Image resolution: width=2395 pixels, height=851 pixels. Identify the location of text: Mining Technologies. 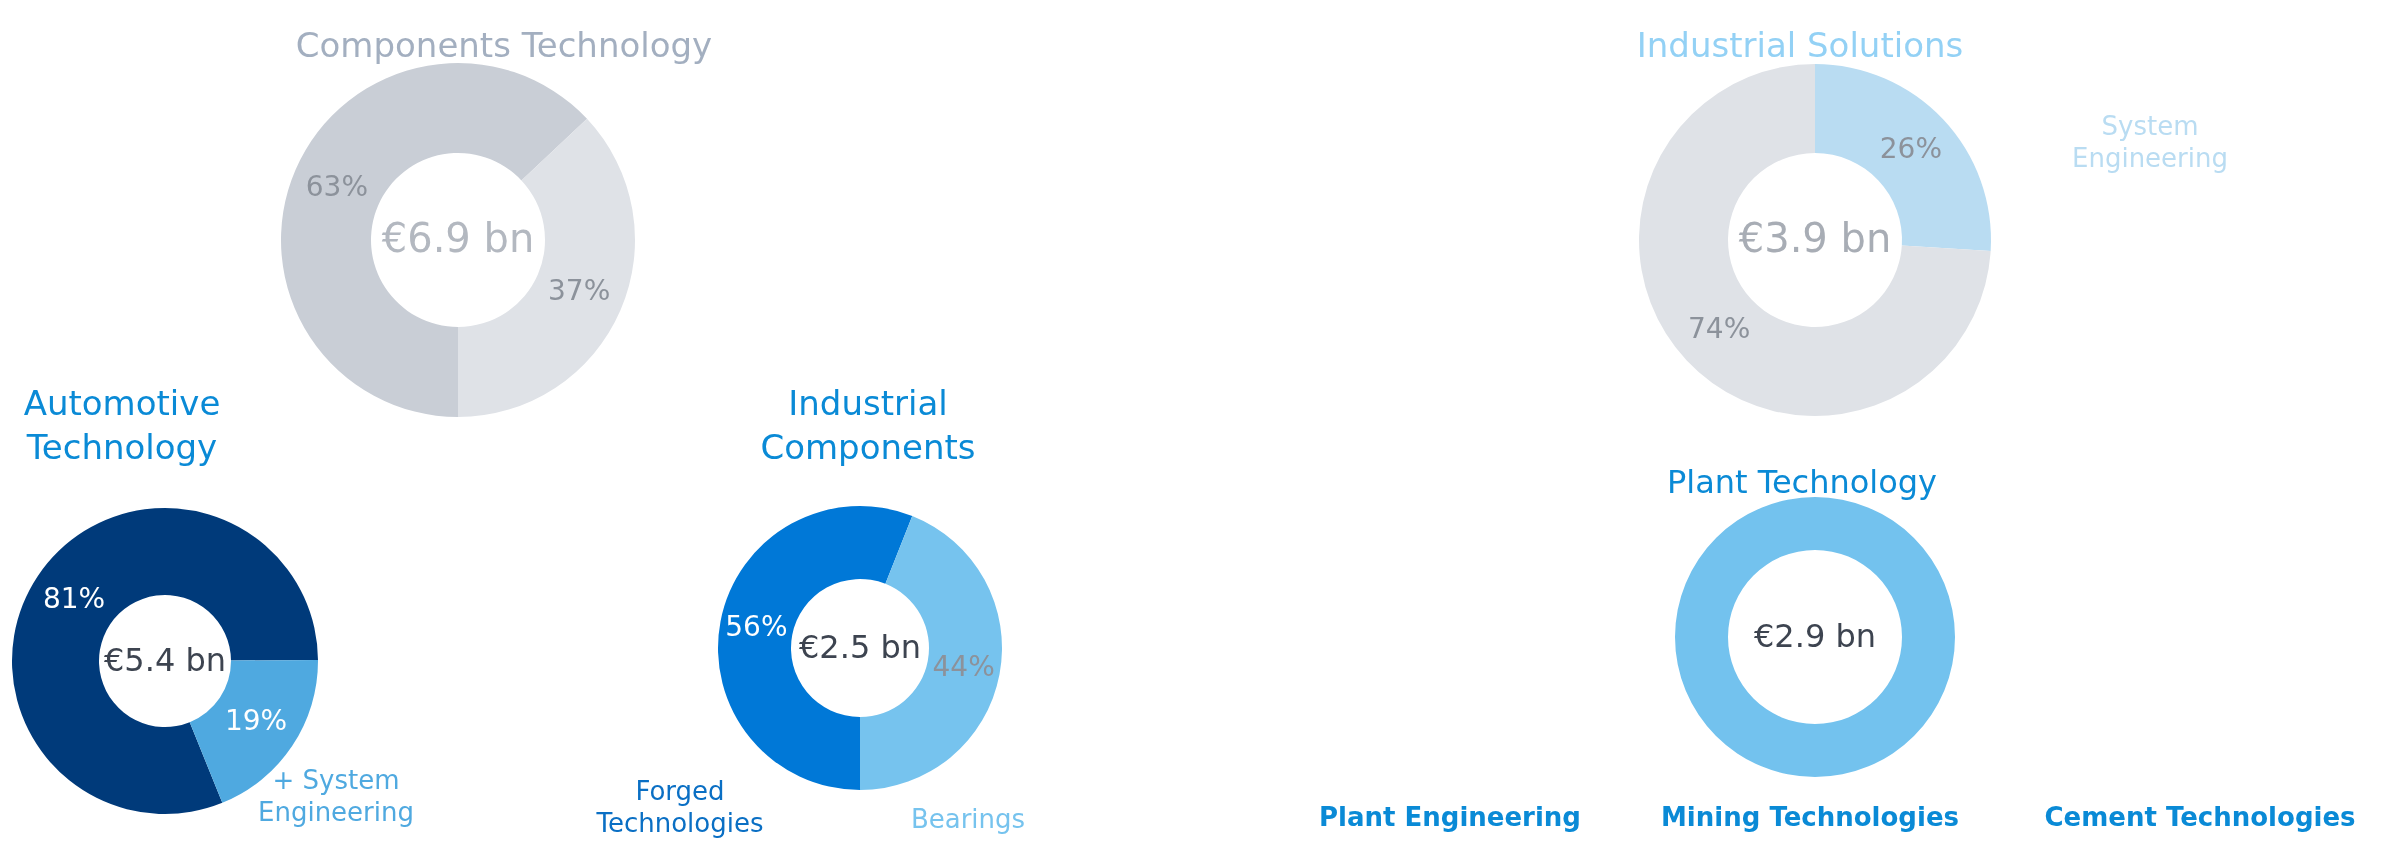
(1810, 817).